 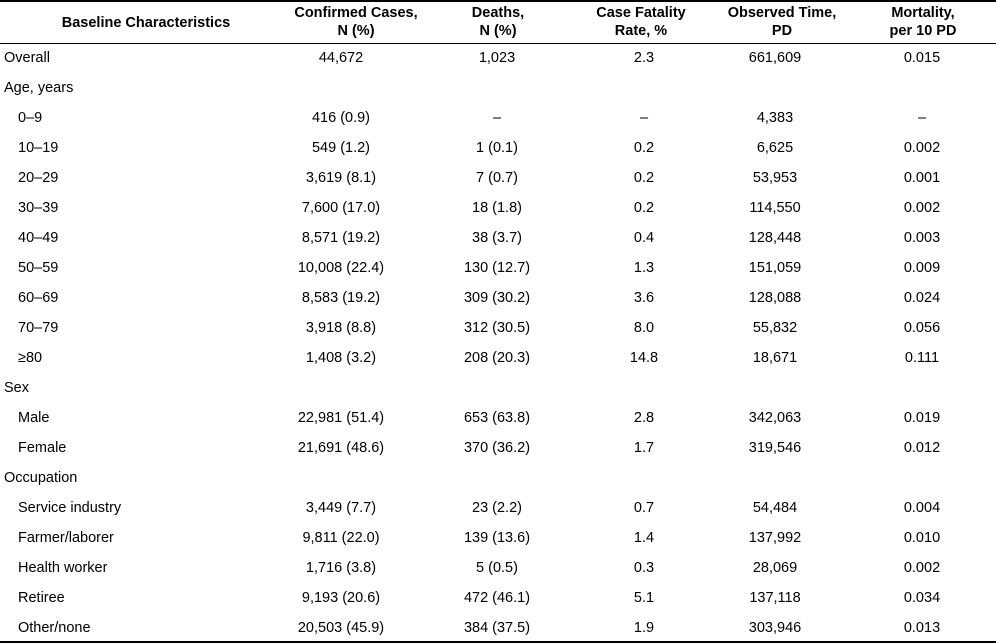 What do you see at coordinates (356, 22) in the screenshot?
I see `header-confirmed-cases: Confirmed Cases, N (%)` at bounding box center [356, 22].